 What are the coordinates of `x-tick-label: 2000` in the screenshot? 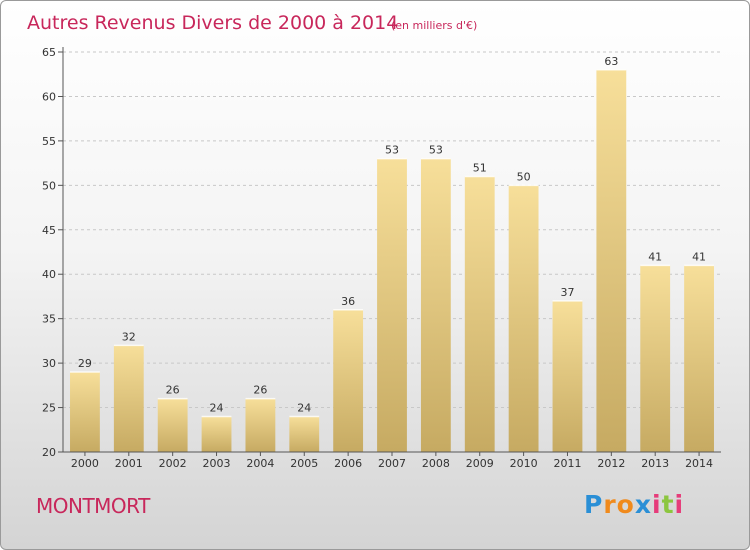 It's located at (85, 463).